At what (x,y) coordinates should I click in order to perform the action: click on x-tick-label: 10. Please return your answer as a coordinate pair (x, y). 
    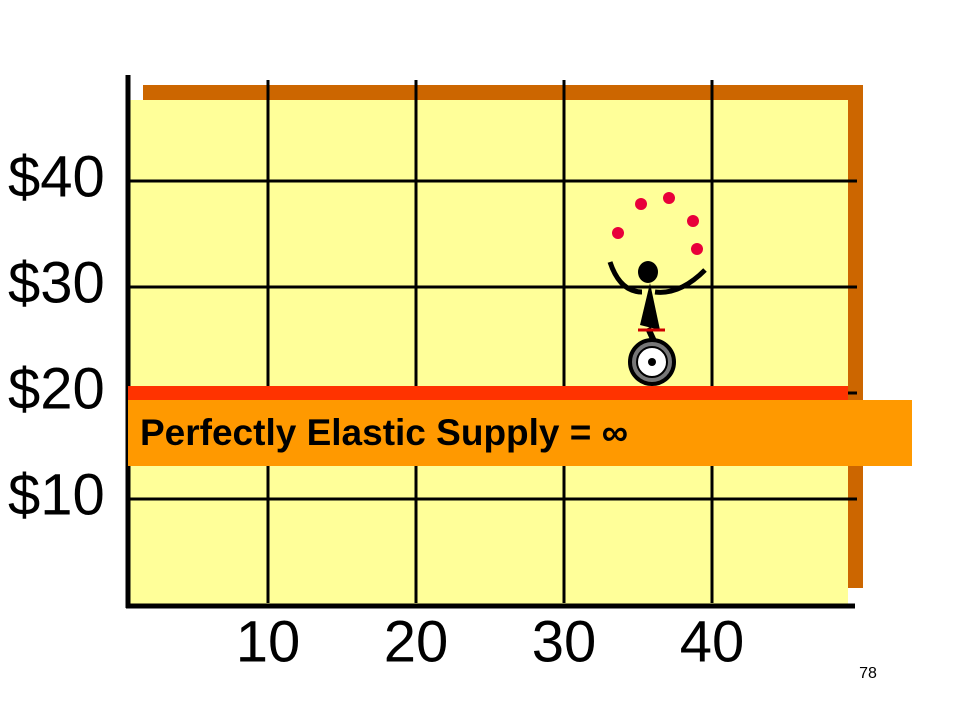
    Looking at the image, I should click on (268, 641).